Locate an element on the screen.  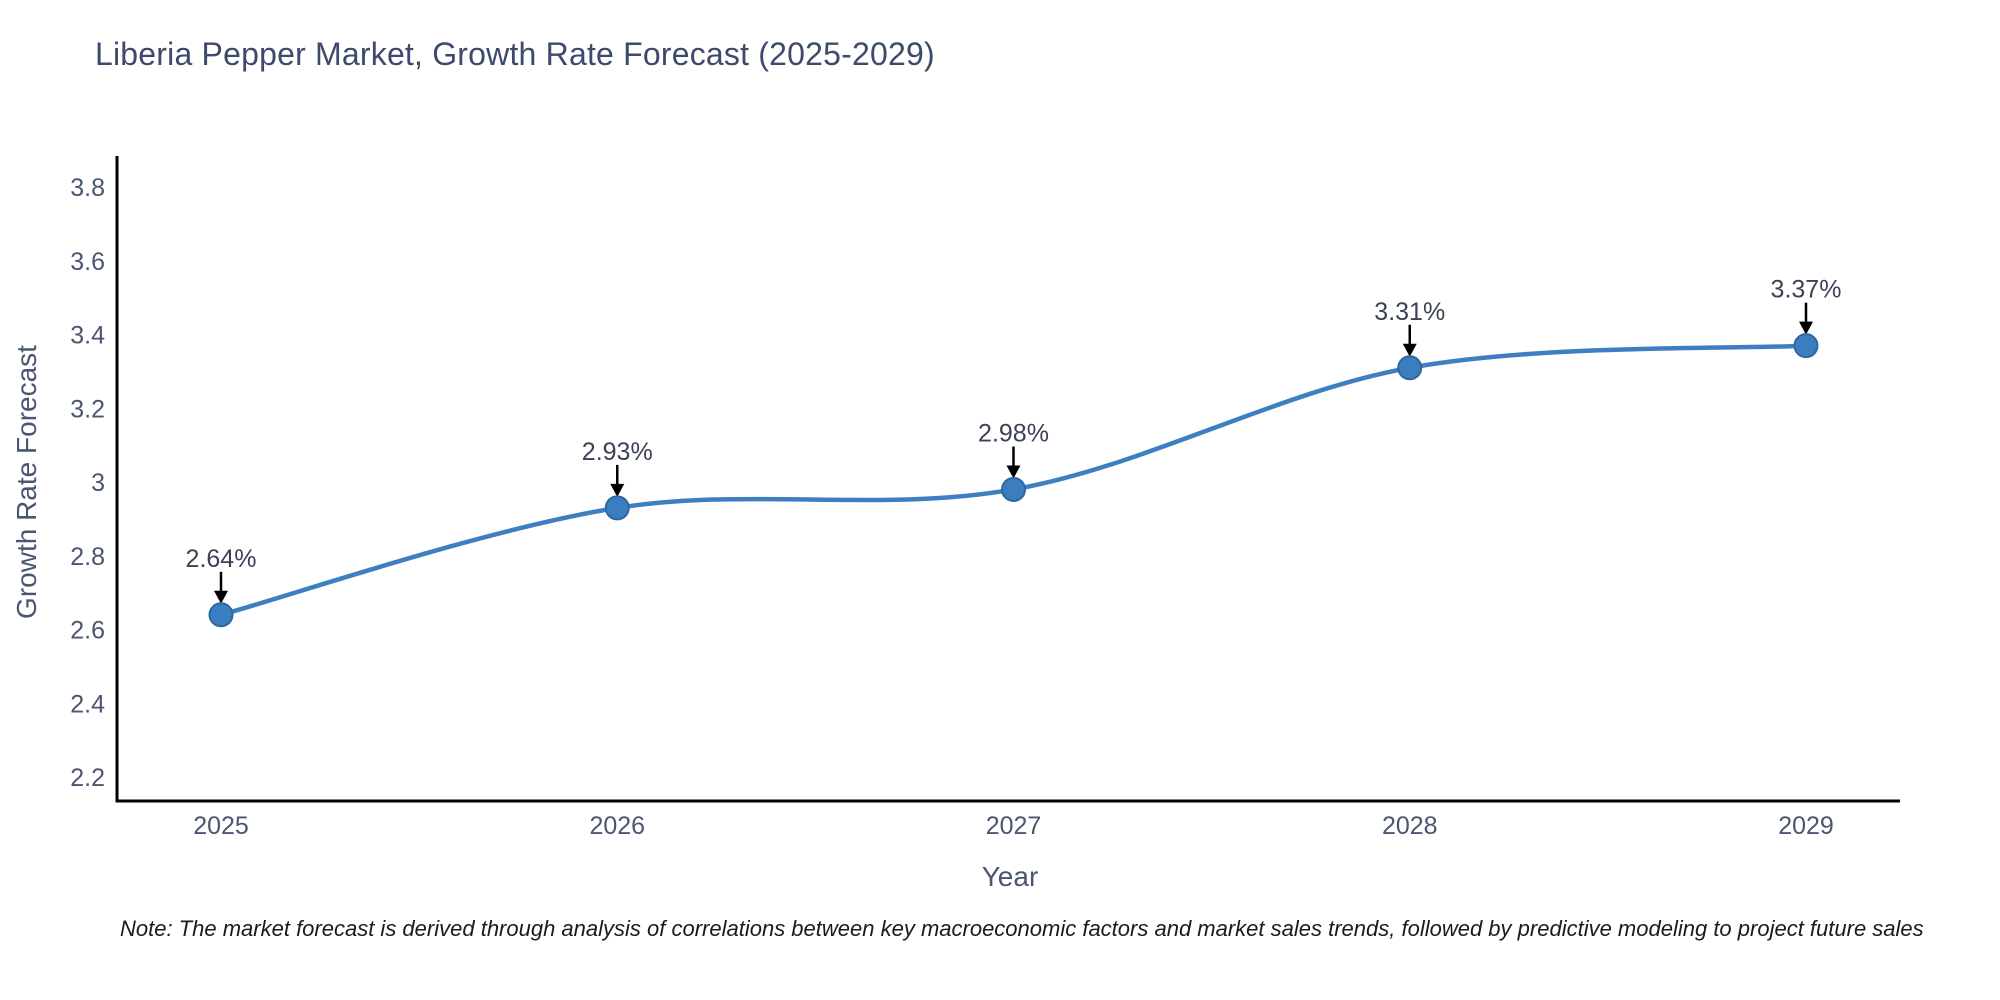
y-tick-label: 3.2 is located at coordinates (87, 409).